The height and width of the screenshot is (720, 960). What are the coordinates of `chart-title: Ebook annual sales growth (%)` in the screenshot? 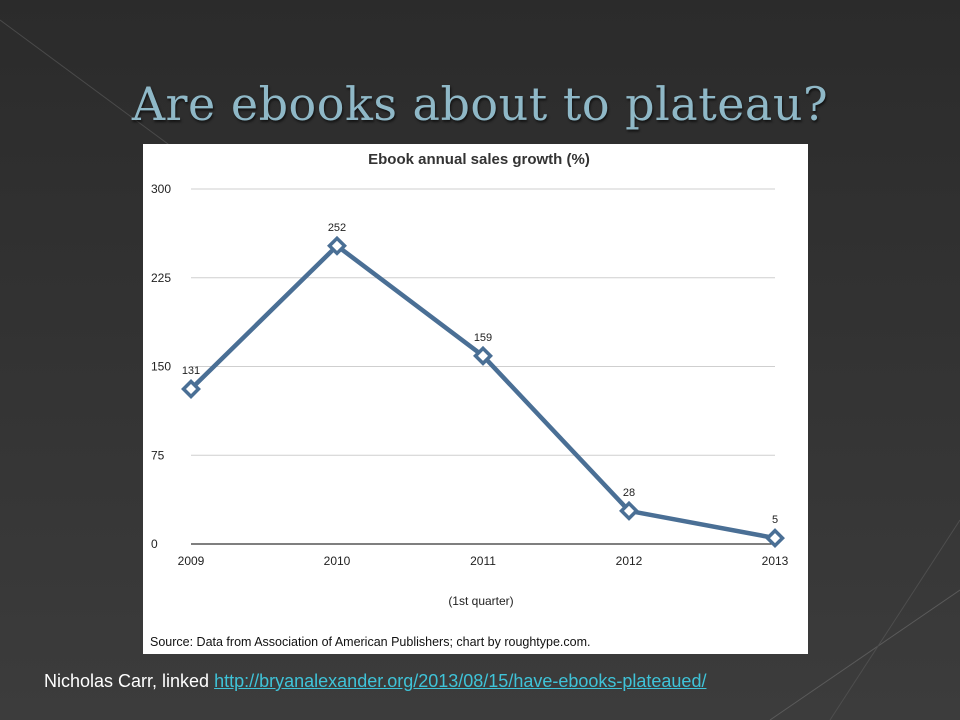 It's located at (479, 159).